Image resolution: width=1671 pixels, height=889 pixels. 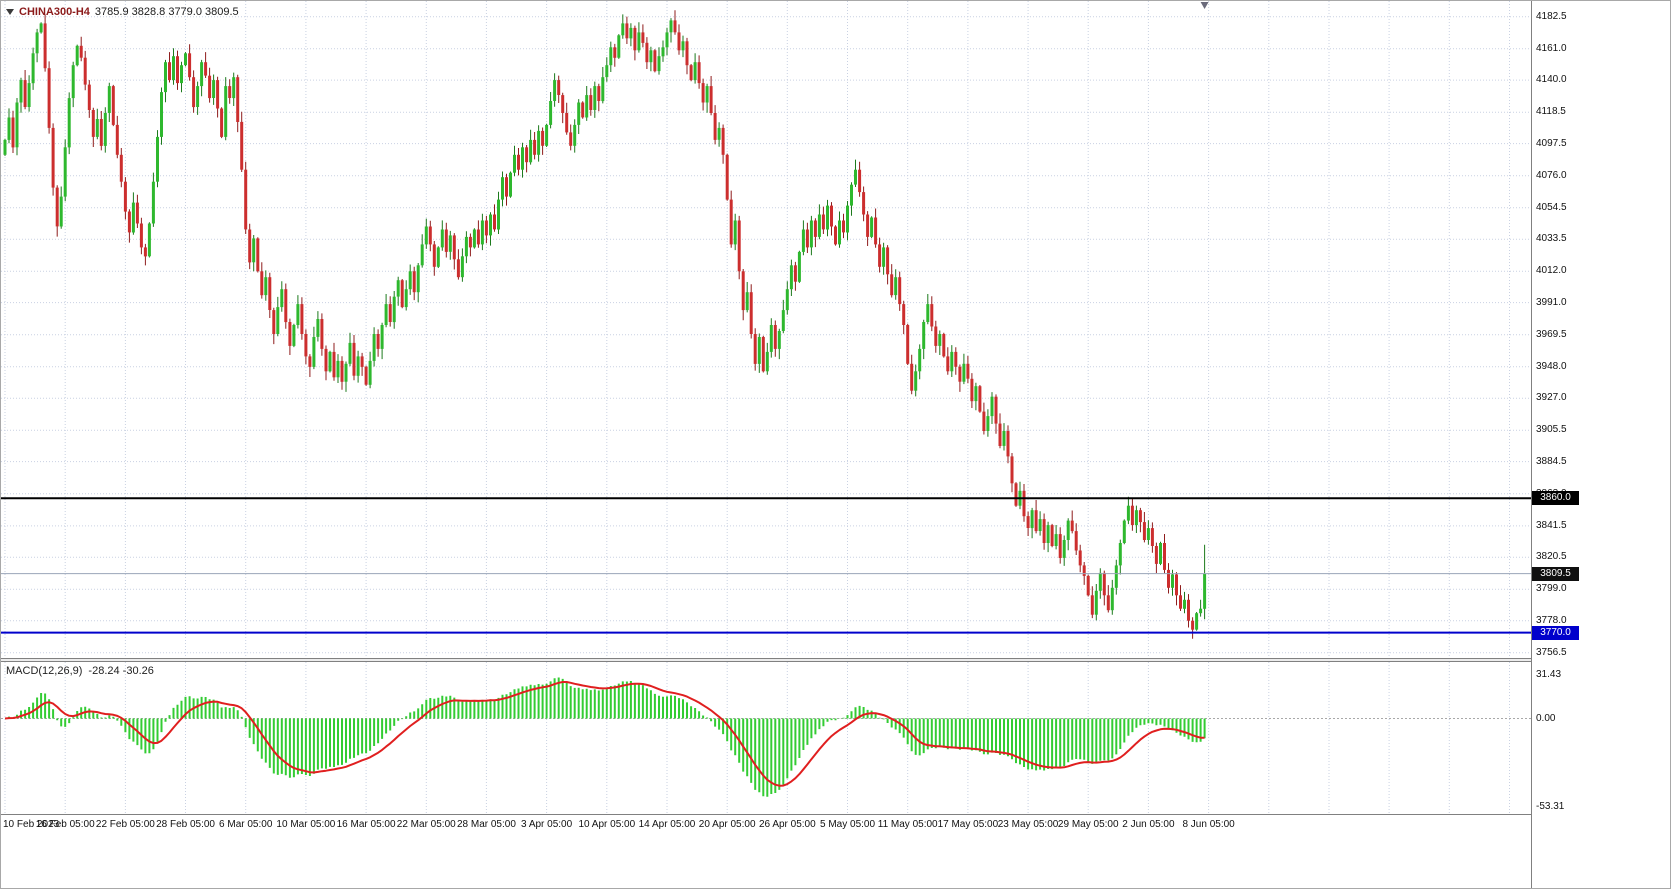 What do you see at coordinates (185, 824) in the screenshot?
I see `time-axis-label: 28 Feb 05:00` at bounding box center [185, 824].